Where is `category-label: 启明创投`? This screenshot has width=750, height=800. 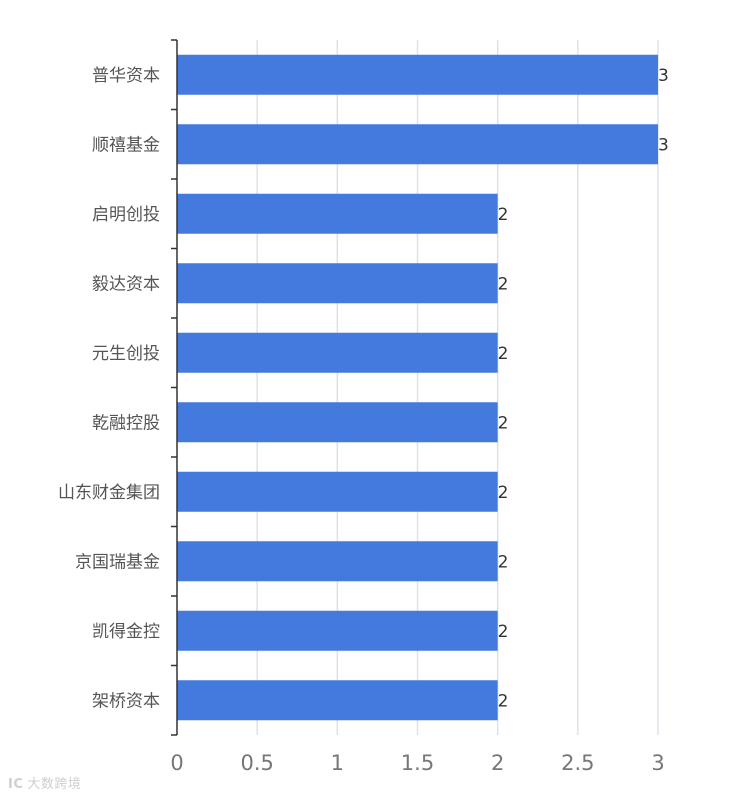 category-label: 启明创投 is located at coordinates (126, 215).